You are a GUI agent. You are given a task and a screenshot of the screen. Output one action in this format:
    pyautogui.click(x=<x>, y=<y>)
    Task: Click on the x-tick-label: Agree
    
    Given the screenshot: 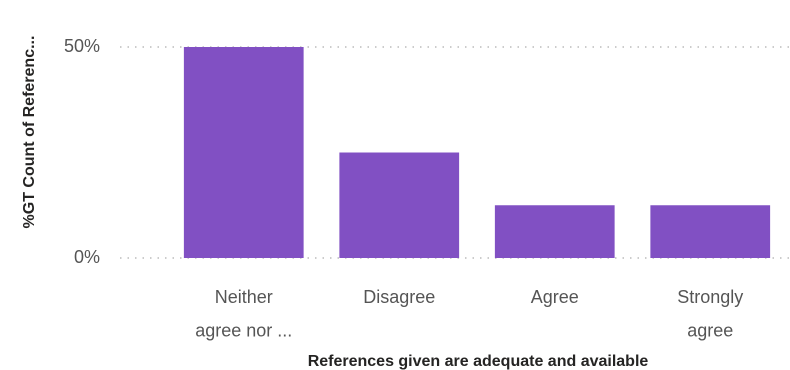 What is the action you would take?
    pyautogui.click(x=555, y=297)
    